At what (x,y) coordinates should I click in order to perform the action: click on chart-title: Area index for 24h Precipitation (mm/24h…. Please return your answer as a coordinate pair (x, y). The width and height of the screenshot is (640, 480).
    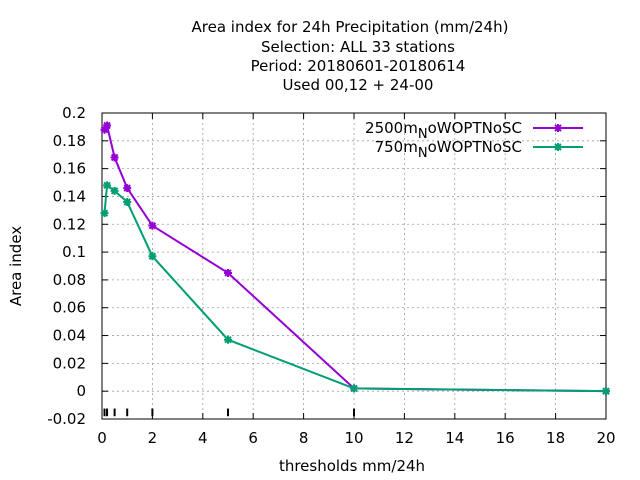
    Looking at the image, I should click on (350, 56).